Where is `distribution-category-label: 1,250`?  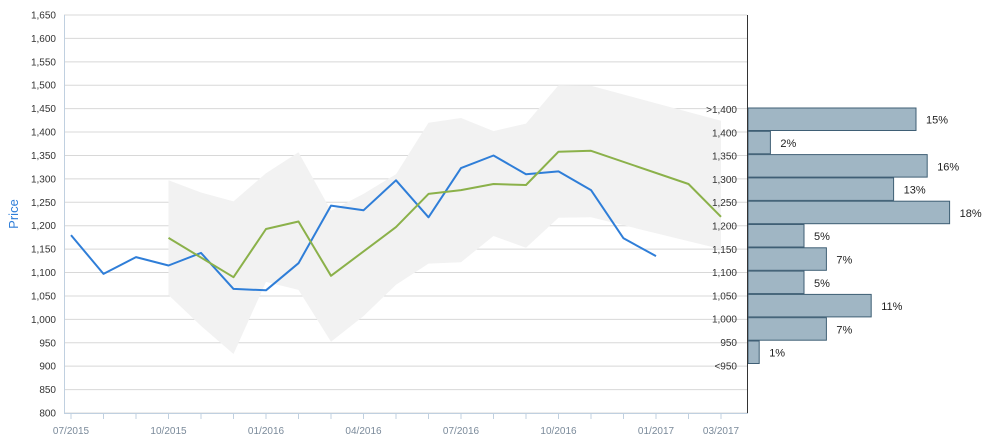 distribution-category-label: 1,250 is located at coordinates (724, 203).